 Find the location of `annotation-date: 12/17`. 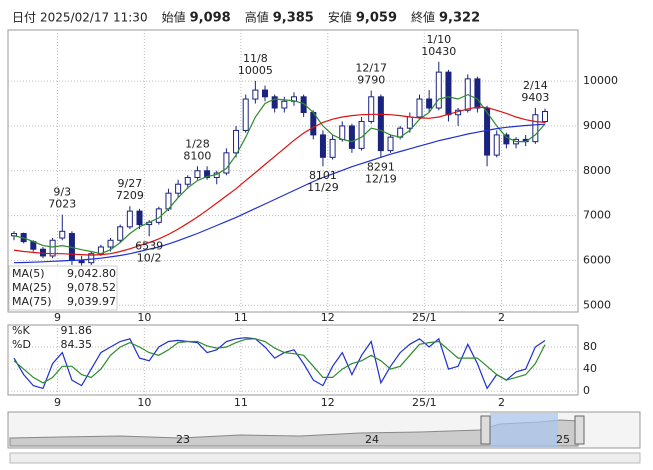

annotation-date: 12/17 is located at coordinates (371, 68).